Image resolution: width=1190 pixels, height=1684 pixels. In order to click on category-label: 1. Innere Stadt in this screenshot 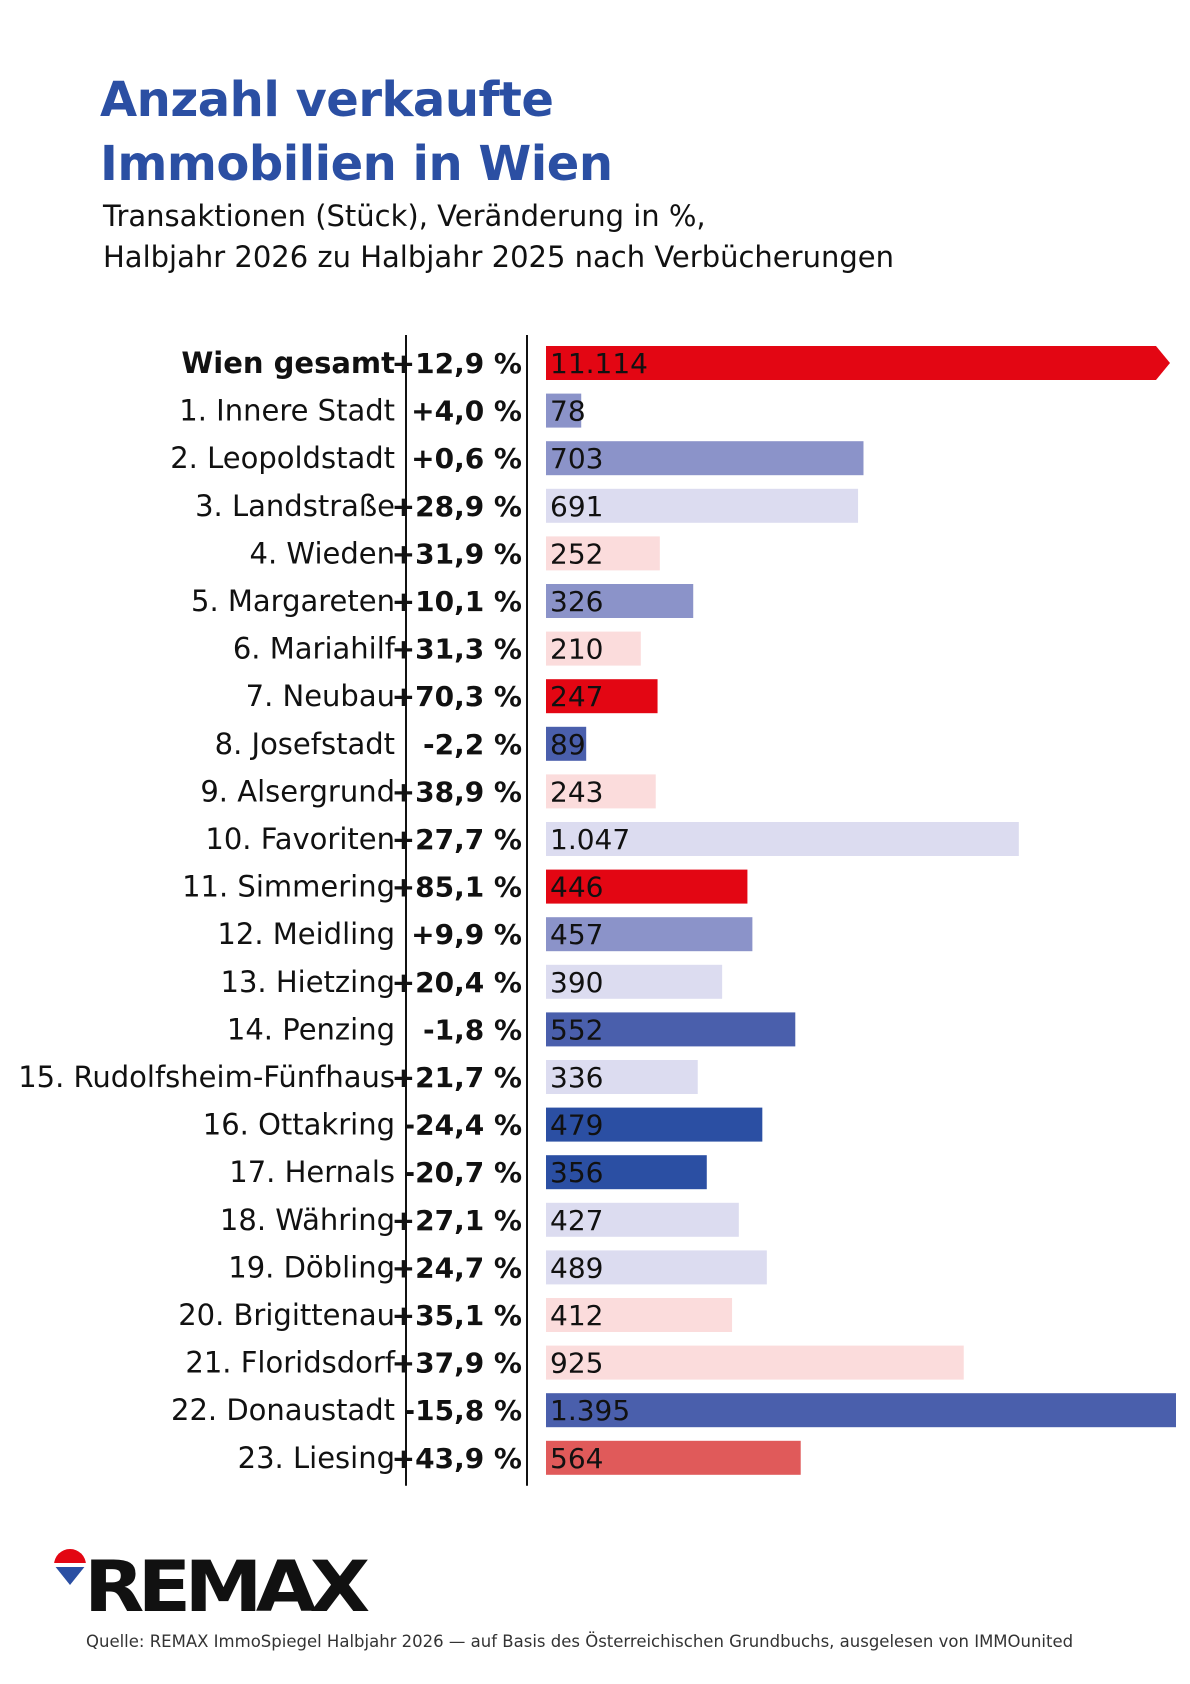, I will do `click(287, 411)`.